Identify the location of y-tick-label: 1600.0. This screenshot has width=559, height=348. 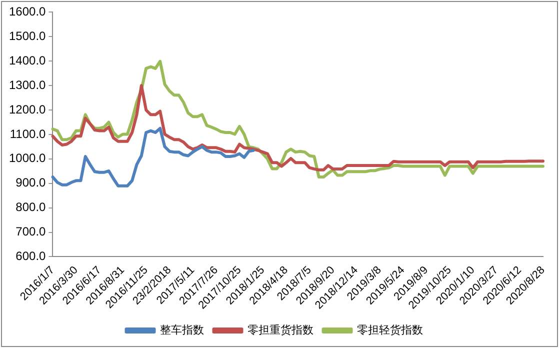
(27, 11).